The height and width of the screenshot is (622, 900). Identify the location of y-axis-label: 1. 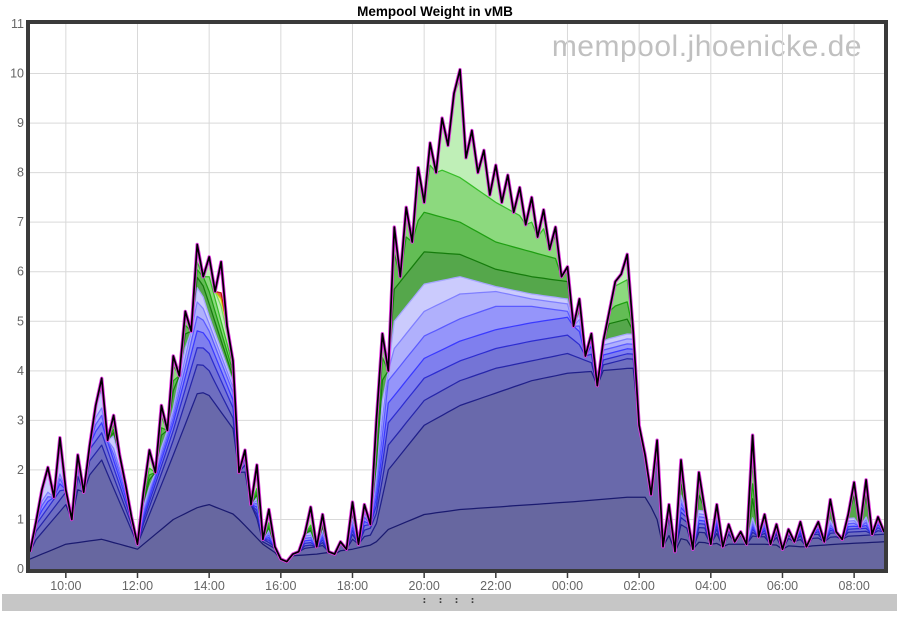
(20, 519).